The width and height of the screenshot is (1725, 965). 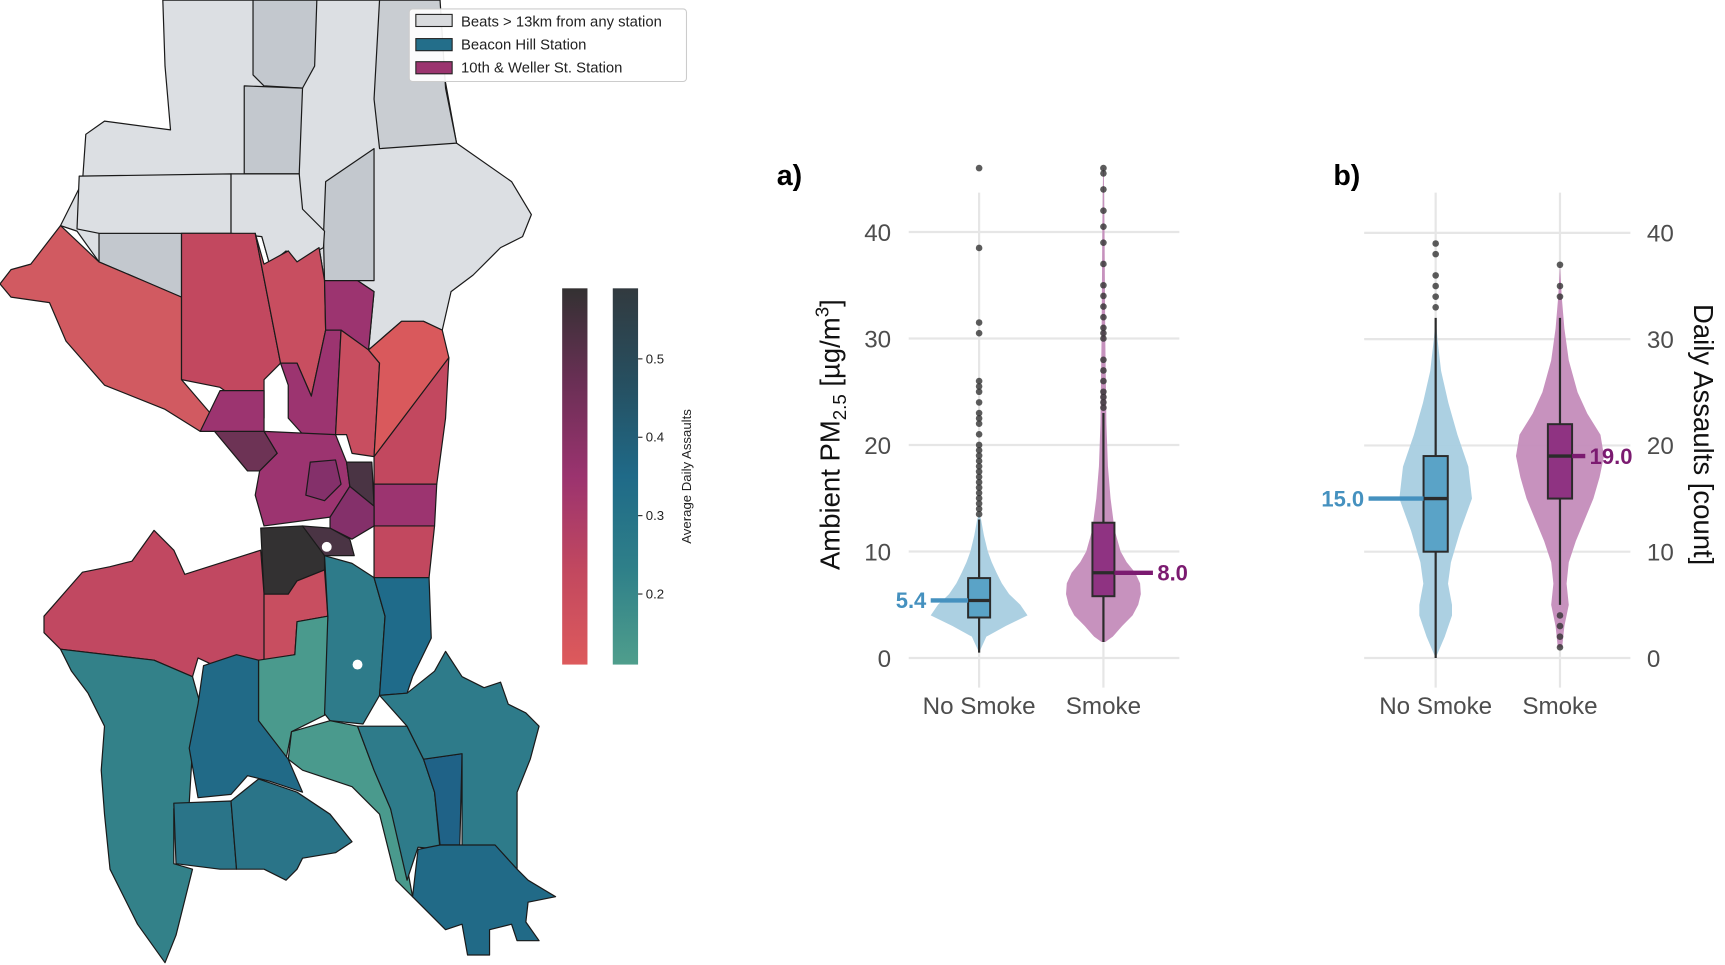 I want to click on x-tick-label: Smoke, so click(x=1559, y=706).